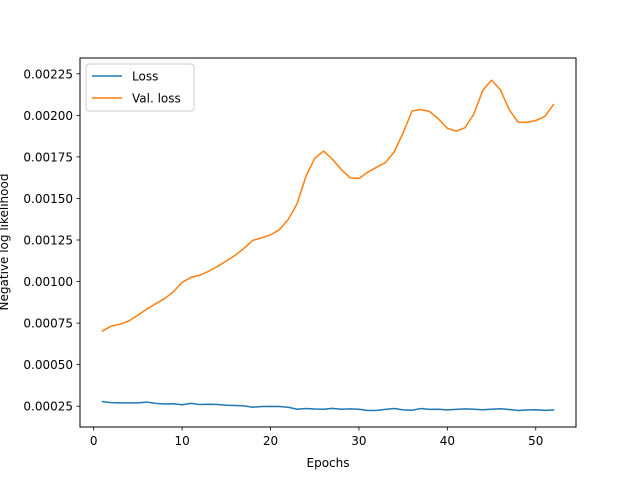 Image resolution: width=640 pixels, height=480 pixels. I want to click on x-tick-label: 0, so click(94, 441).